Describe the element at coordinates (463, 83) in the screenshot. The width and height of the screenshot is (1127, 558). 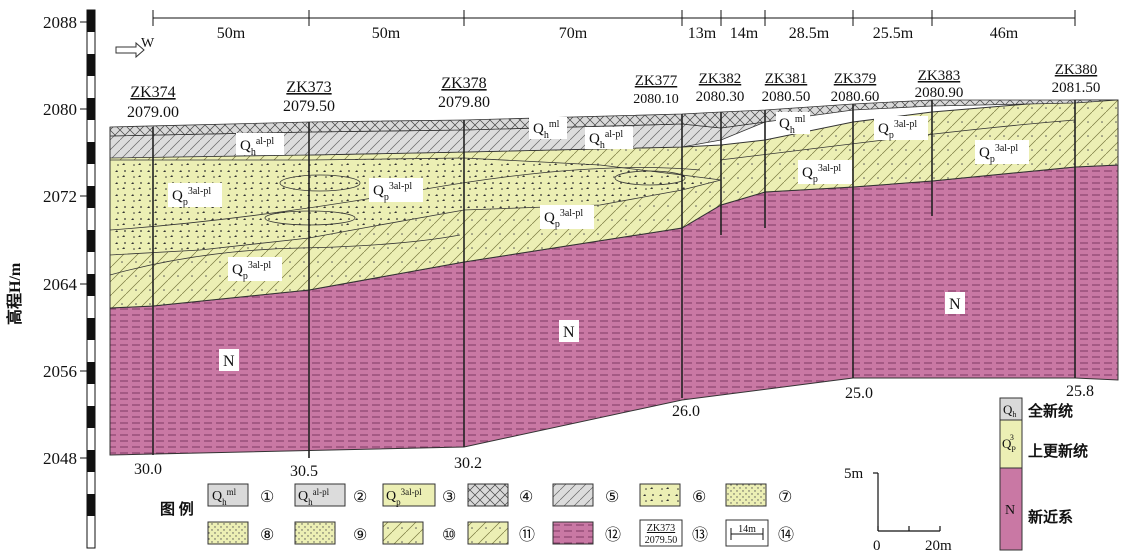
I see `borehole-id: ZK378` at that location.